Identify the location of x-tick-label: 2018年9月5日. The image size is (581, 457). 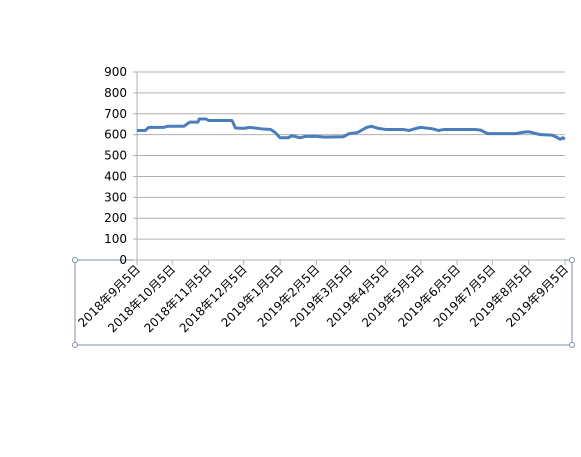
(109, 296).